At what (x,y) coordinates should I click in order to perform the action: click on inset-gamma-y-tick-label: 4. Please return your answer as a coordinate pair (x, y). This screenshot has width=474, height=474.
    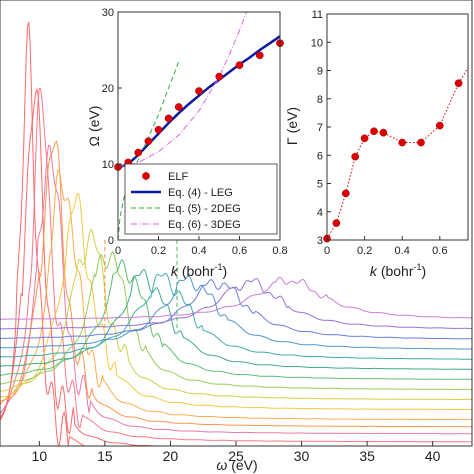
    Looking at the image, I should click on (320, 213).